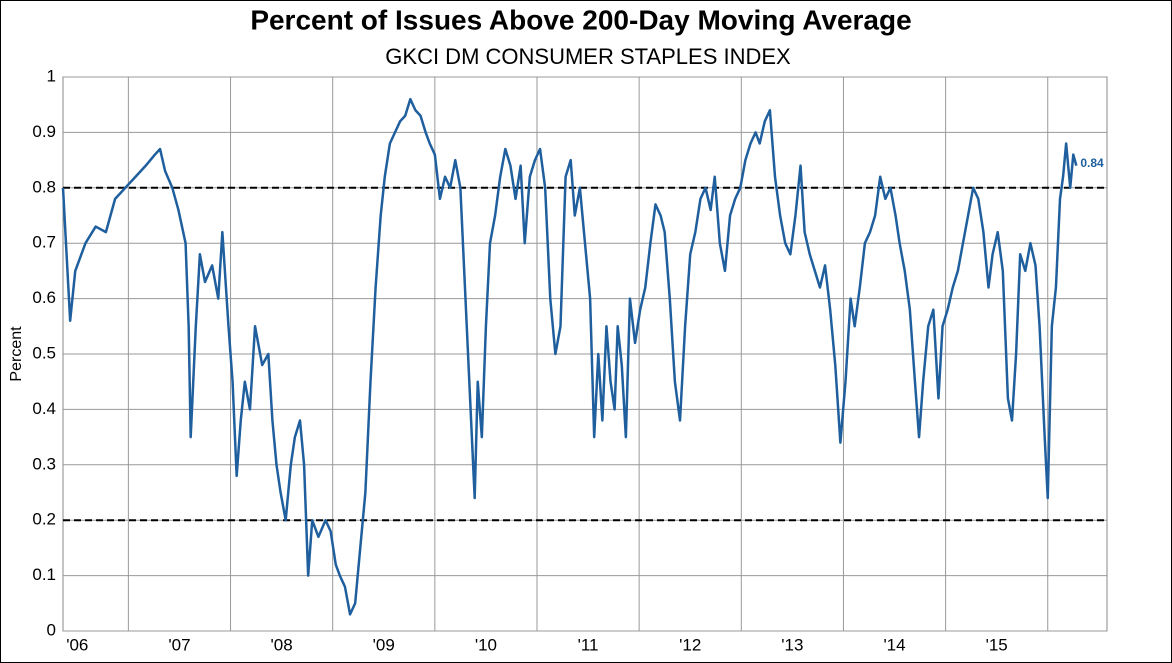 Image resolution: width=1172 pixels, height=663 pixels. Describe the element at coordinates (690, 644) in the screenshot. I see `x-tick-label: '12` at that location.